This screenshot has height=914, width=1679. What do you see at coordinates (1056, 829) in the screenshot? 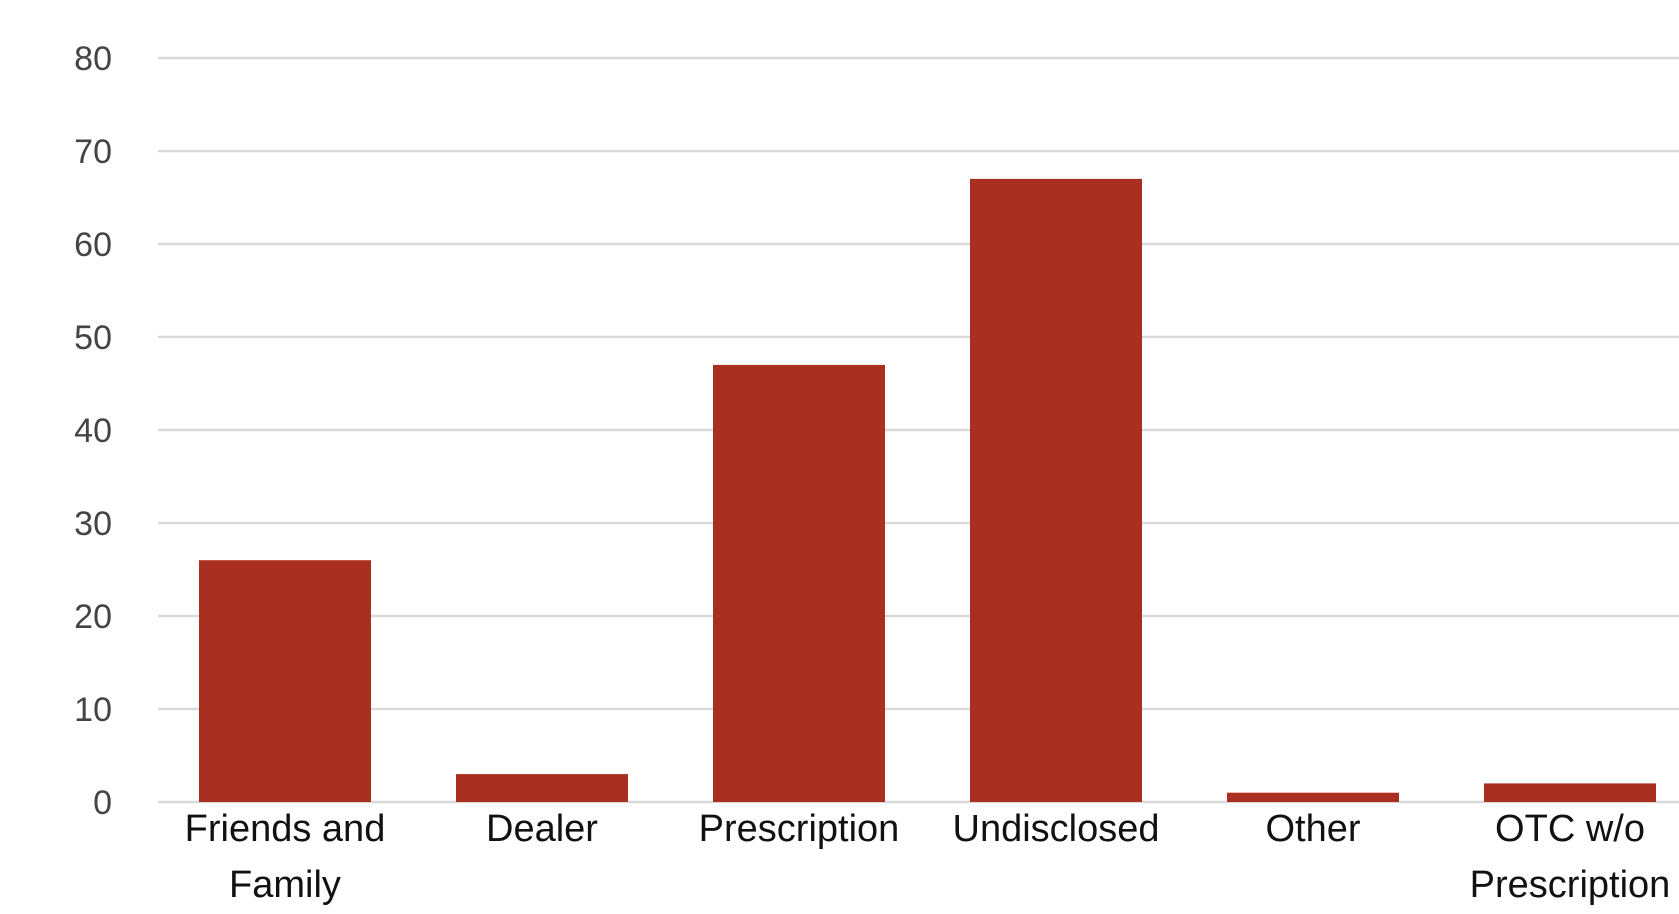
I see `x-tick-label: Undisclosed` at bounding box center [1056, 829].